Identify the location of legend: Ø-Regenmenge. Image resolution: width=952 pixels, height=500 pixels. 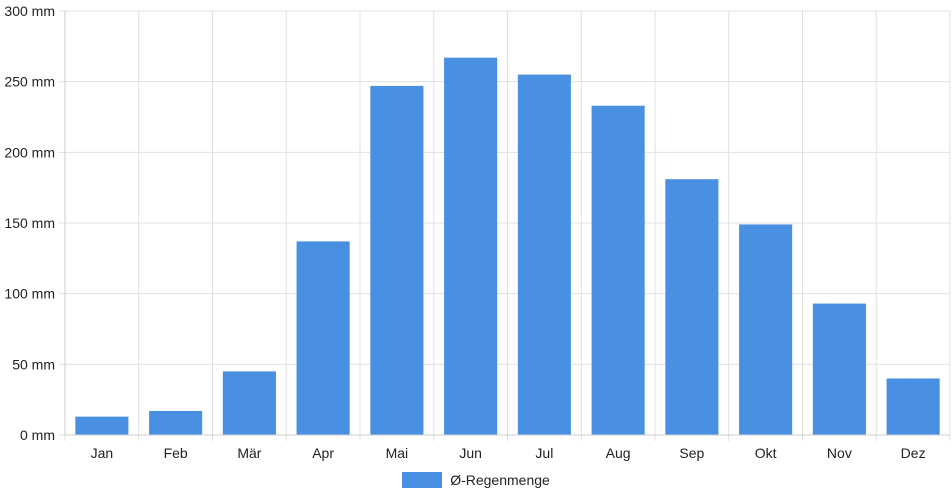
(476, 480).